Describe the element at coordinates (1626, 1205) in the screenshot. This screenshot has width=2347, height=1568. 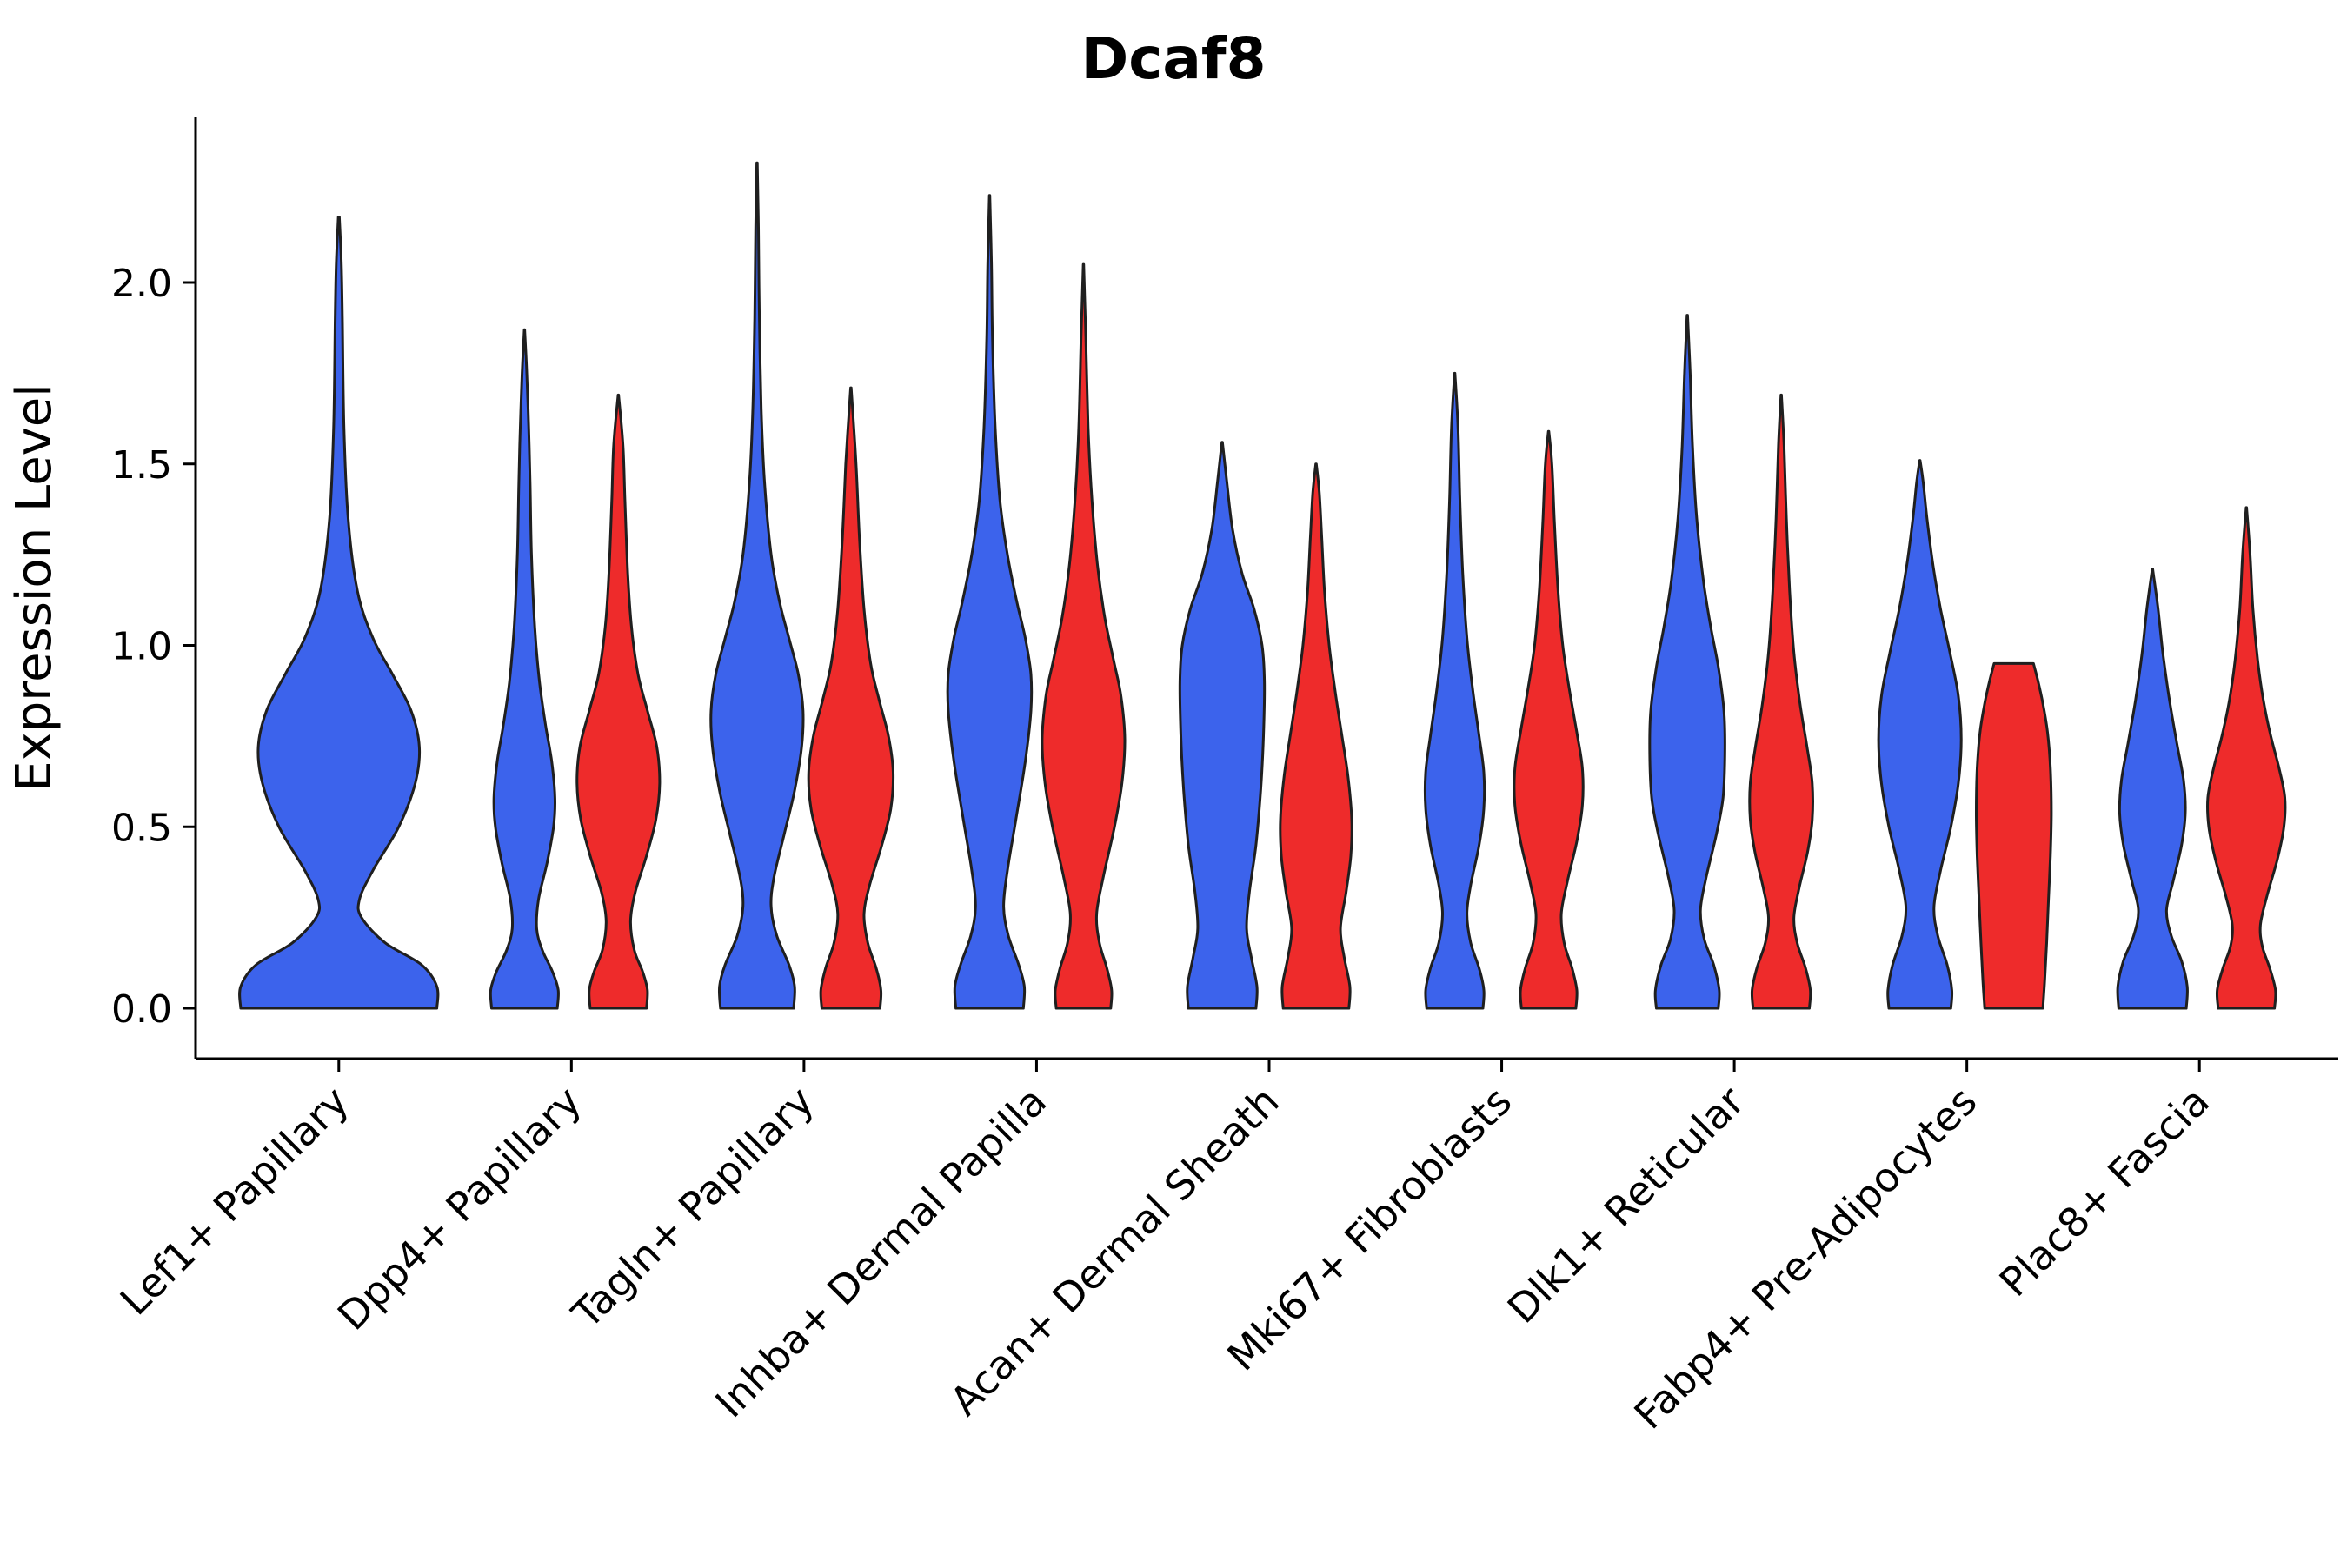
I see `x-tick-label: Dlk1+ Reticular` at that location.